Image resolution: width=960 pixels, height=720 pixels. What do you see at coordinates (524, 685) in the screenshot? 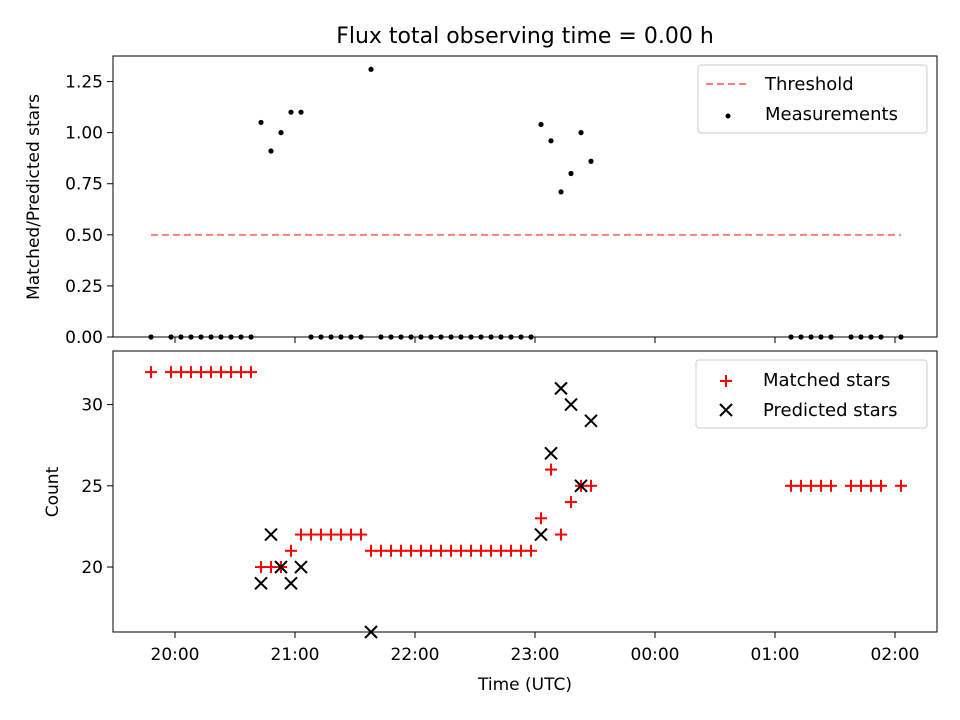
I see `x-axis-label: Time (UTC)` at bounding box center [524, 685].